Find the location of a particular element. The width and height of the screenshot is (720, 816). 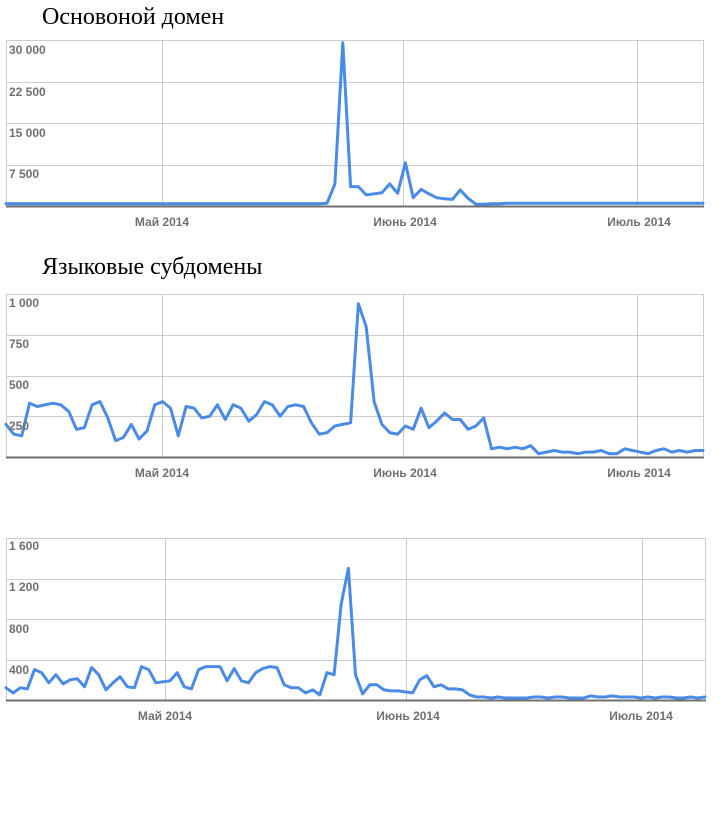

y-tick-label: 400 is located at coordinates (19, 670).